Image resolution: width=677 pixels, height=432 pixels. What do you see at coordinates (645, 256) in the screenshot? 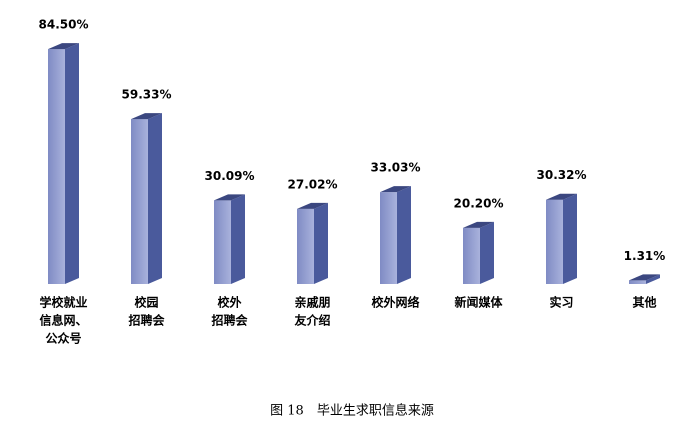
I see `value-label: 1.31%` at bounding box center [645, 256].